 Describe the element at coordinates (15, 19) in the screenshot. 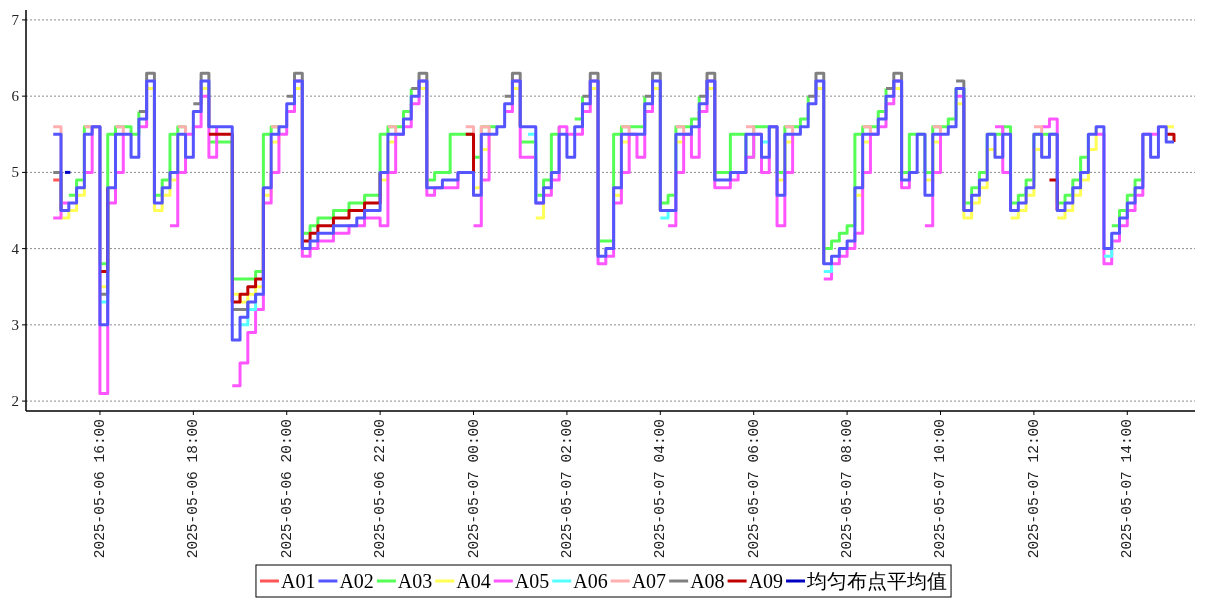

I see `y-tick-label: 7` at that location.